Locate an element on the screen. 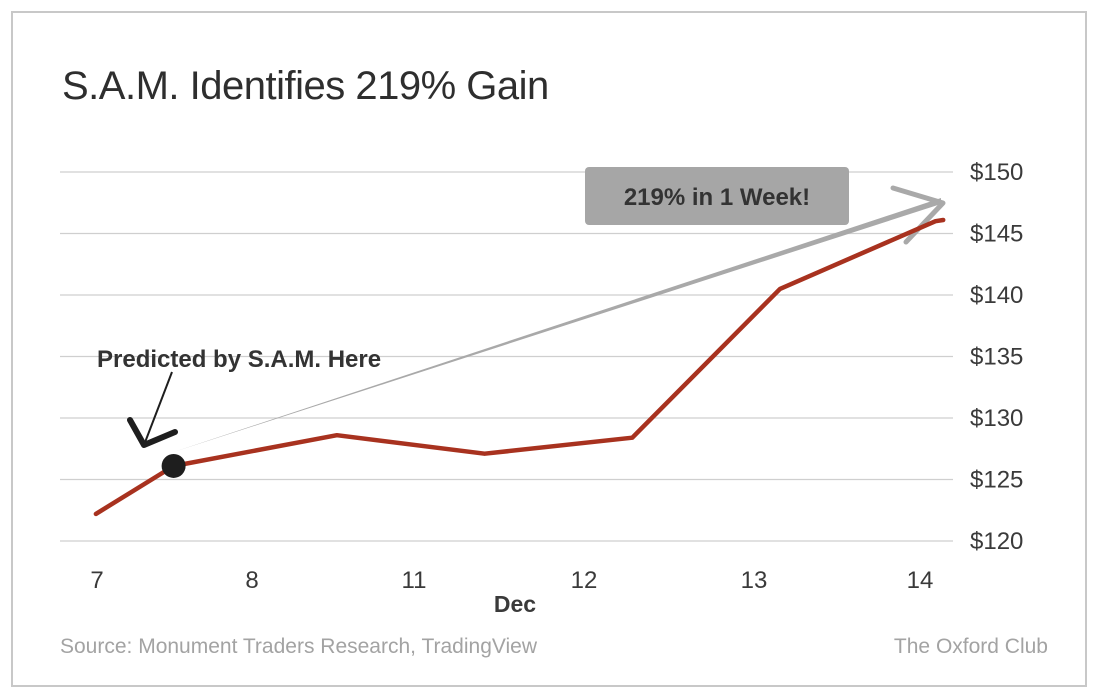 The height and width of the screenshot is (700, 1100). callout-box is located at coordinates (717, 196).